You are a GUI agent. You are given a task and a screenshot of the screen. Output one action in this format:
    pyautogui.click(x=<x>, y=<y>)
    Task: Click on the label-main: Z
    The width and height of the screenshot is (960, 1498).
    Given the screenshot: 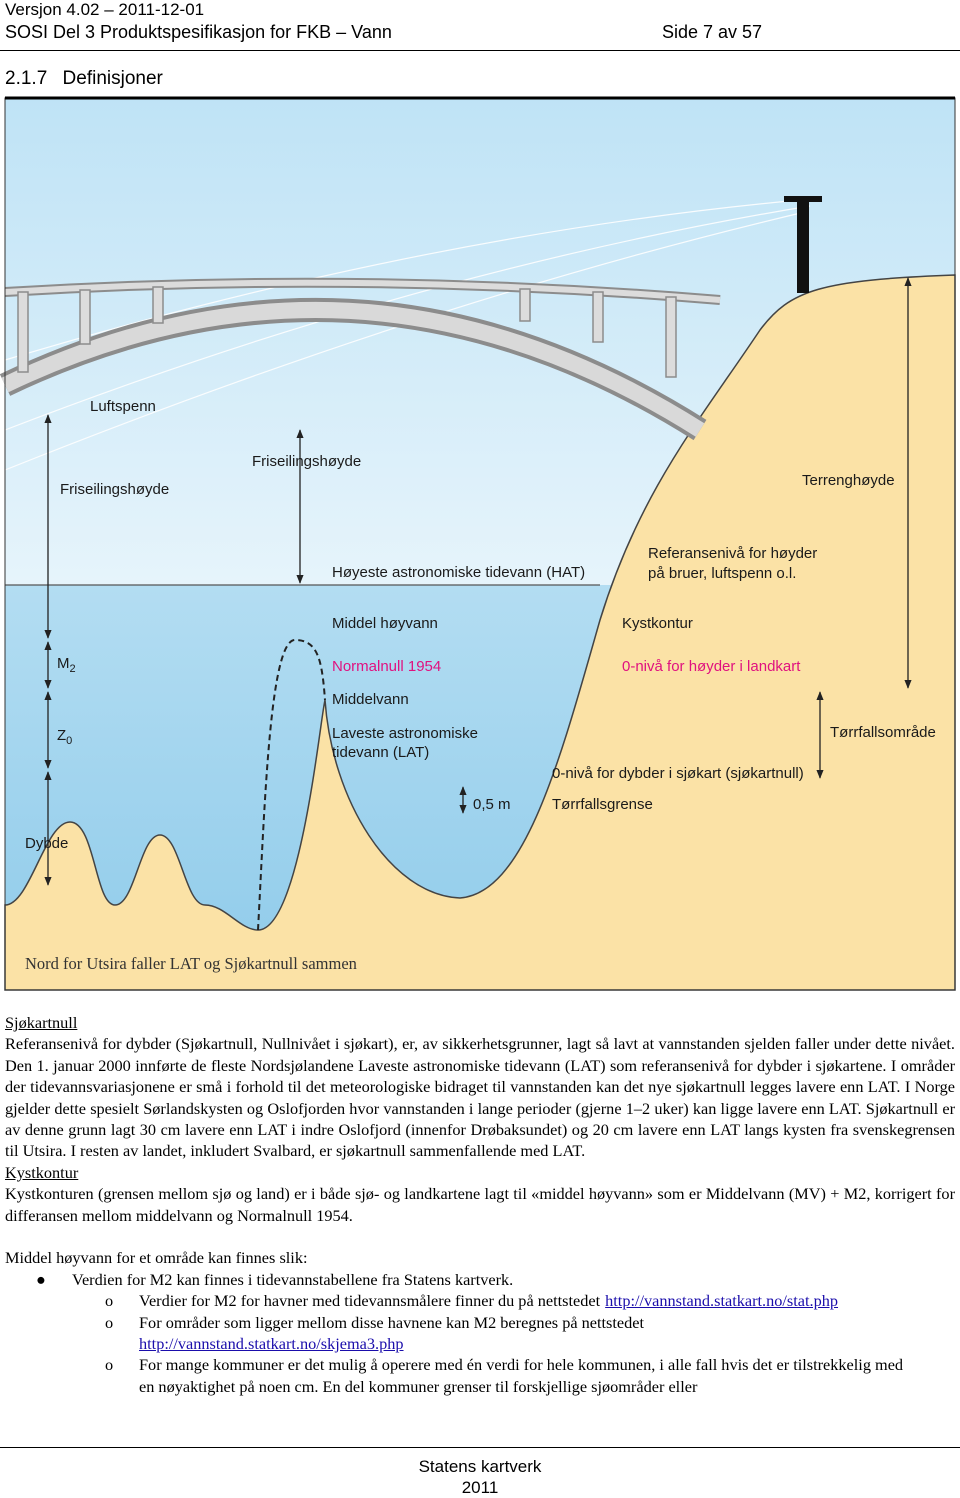 What is the action you would take?
    pyautogui.click(x=61, y=735)
    